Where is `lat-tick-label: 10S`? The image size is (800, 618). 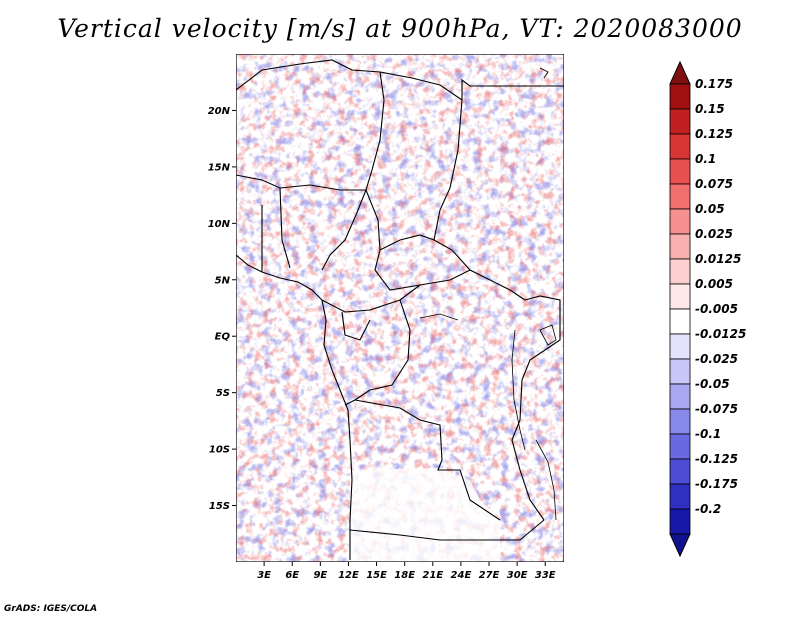 lat-tick-label: 10S is located at coordinates (219, 450).